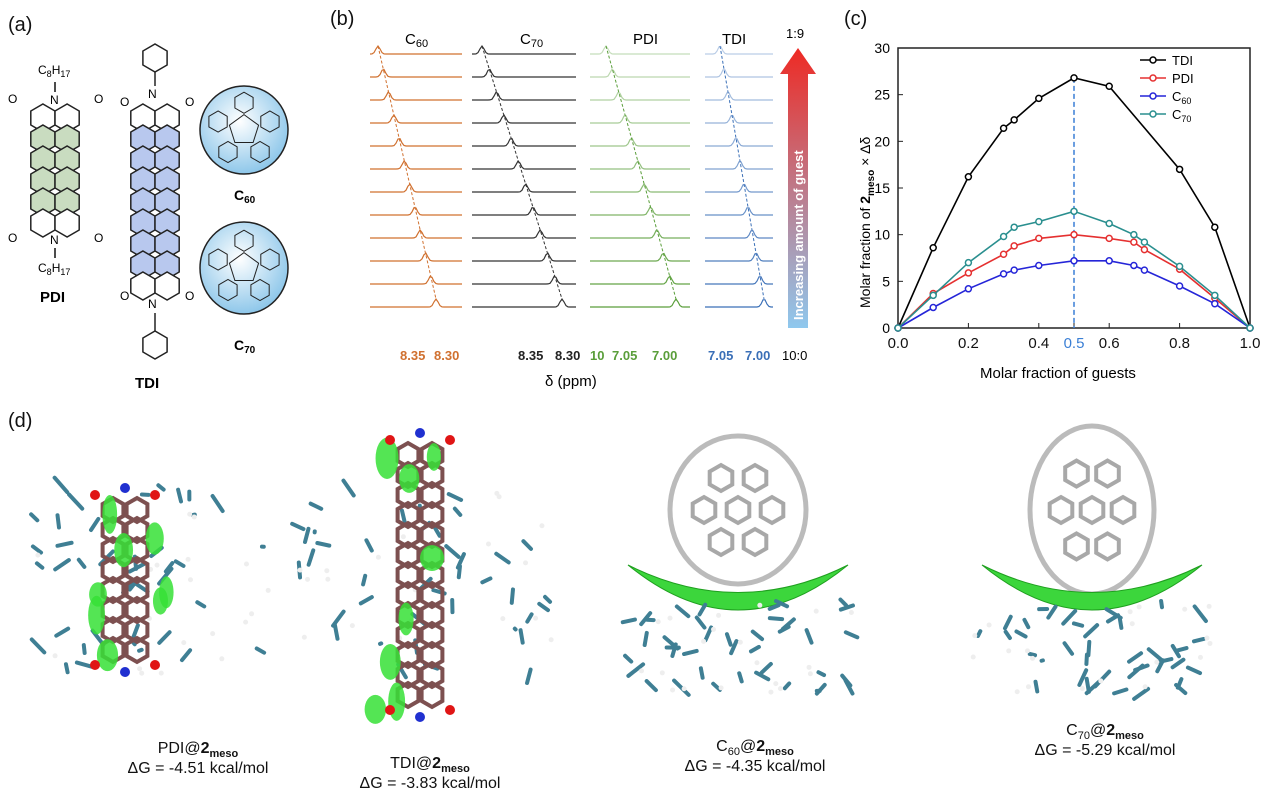  I want to click on peak-shift-guide, so click(742, 172).